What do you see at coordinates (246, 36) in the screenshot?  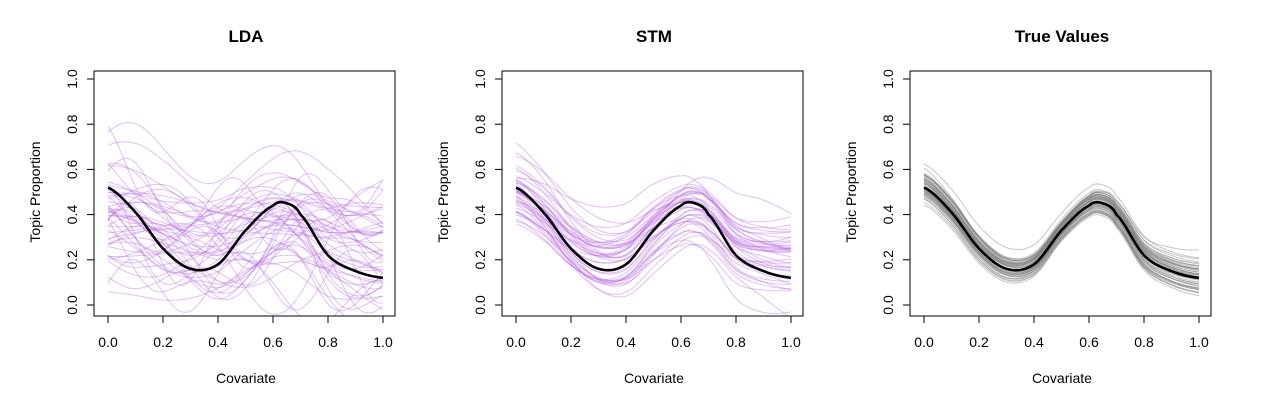 I see `panel-title: LDA` at bounding box center [246, 36].